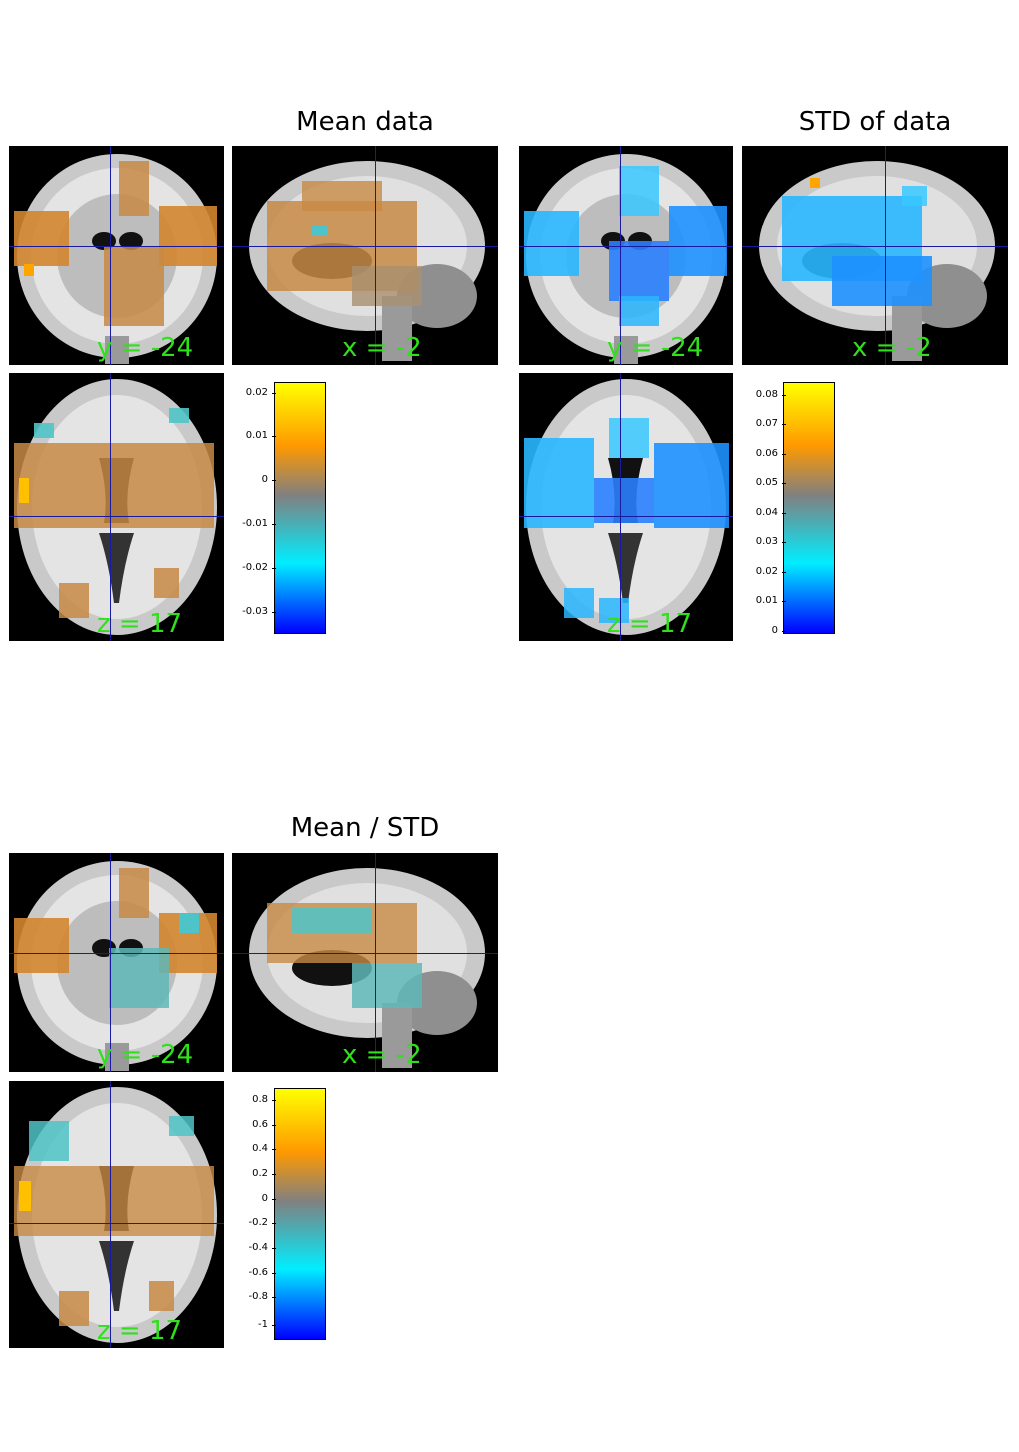 Image resolution: width=1019 pixels, height=1452 pixels. What do you see at coordinates (255, 567) in the screenshot?
I see `colorbar-tick-label: -0.02` at bounding box center [255, 567].